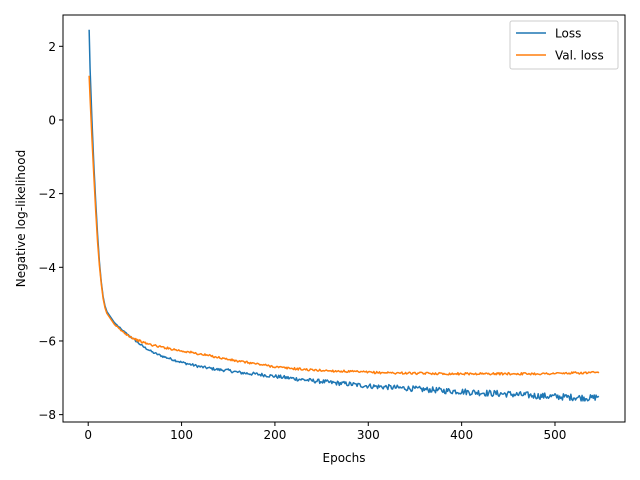  Describe the element at coordinates (47, 194) in the screenshot. I see `y-tick-label: −2` at that location.